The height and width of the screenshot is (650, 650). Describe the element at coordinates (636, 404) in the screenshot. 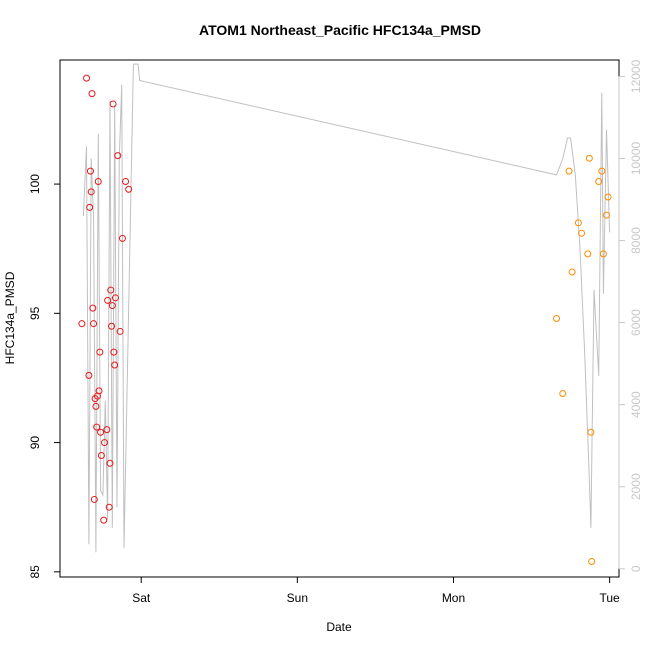

I see `y-right-tick-label: 4000` at that location.